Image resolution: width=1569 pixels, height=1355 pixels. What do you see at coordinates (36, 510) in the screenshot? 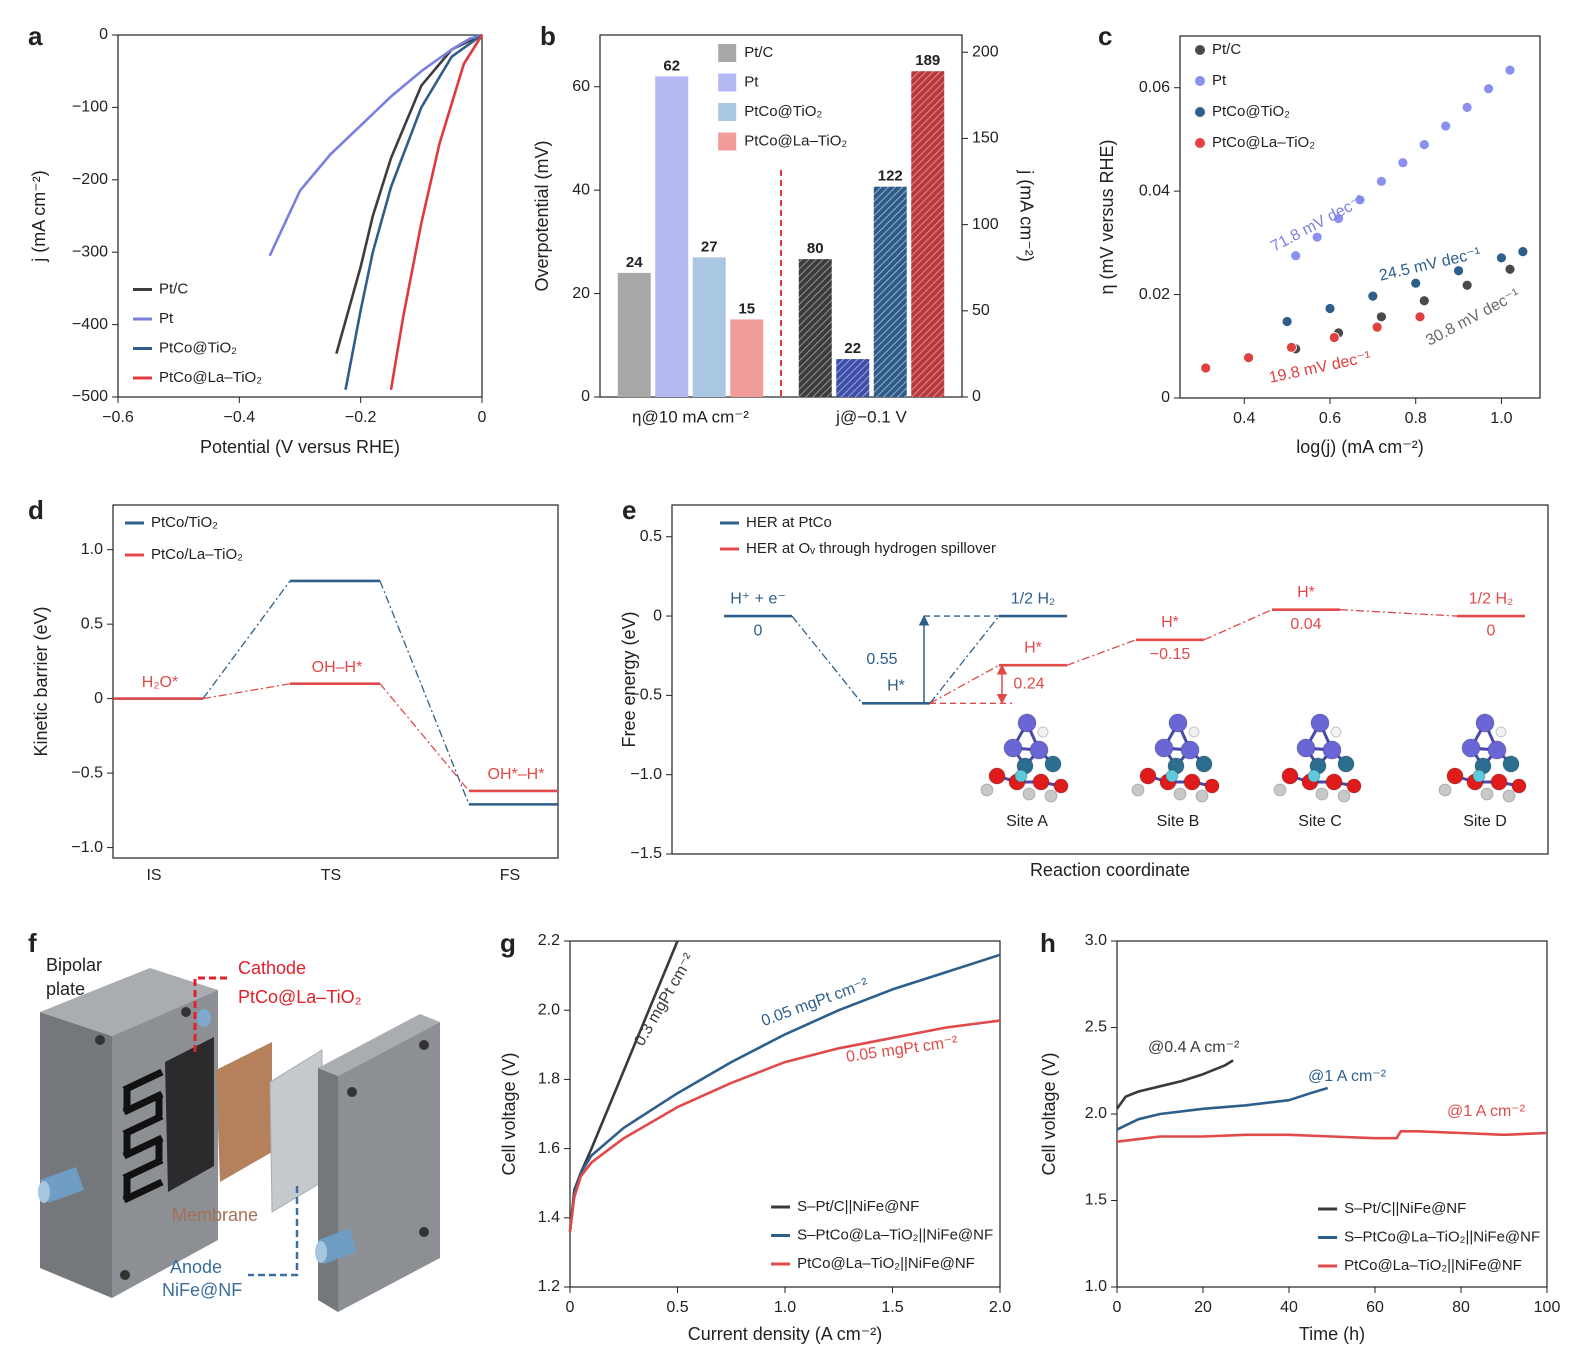
I see `panel-letter: d` at bounding box center [36, 510].